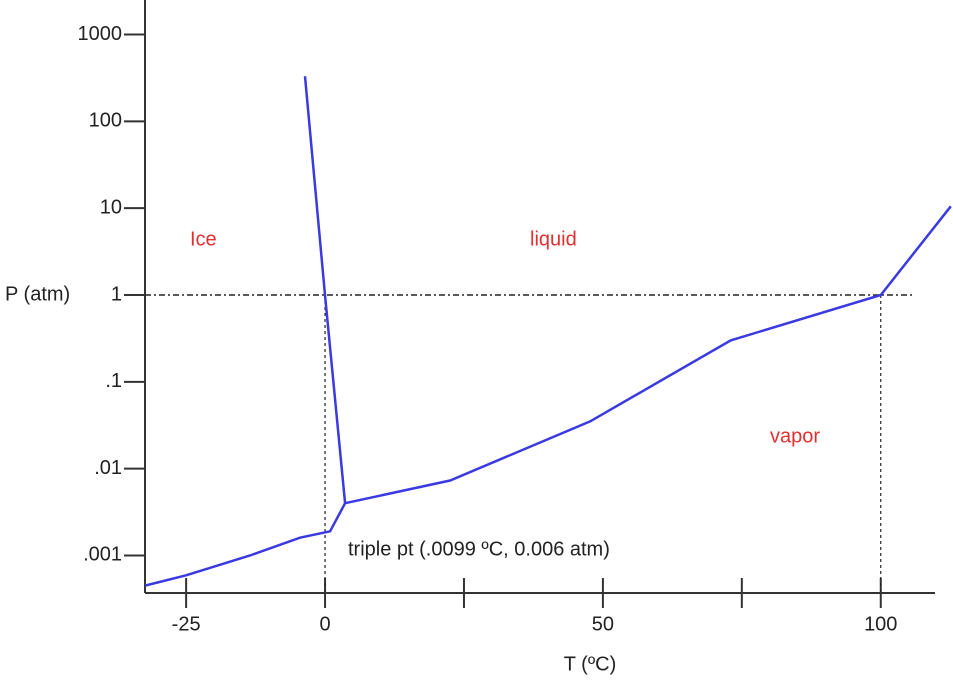  Describe the element at coordinates (880, 624) in the screenshot. I see `x-tick-label: 100` at that location.